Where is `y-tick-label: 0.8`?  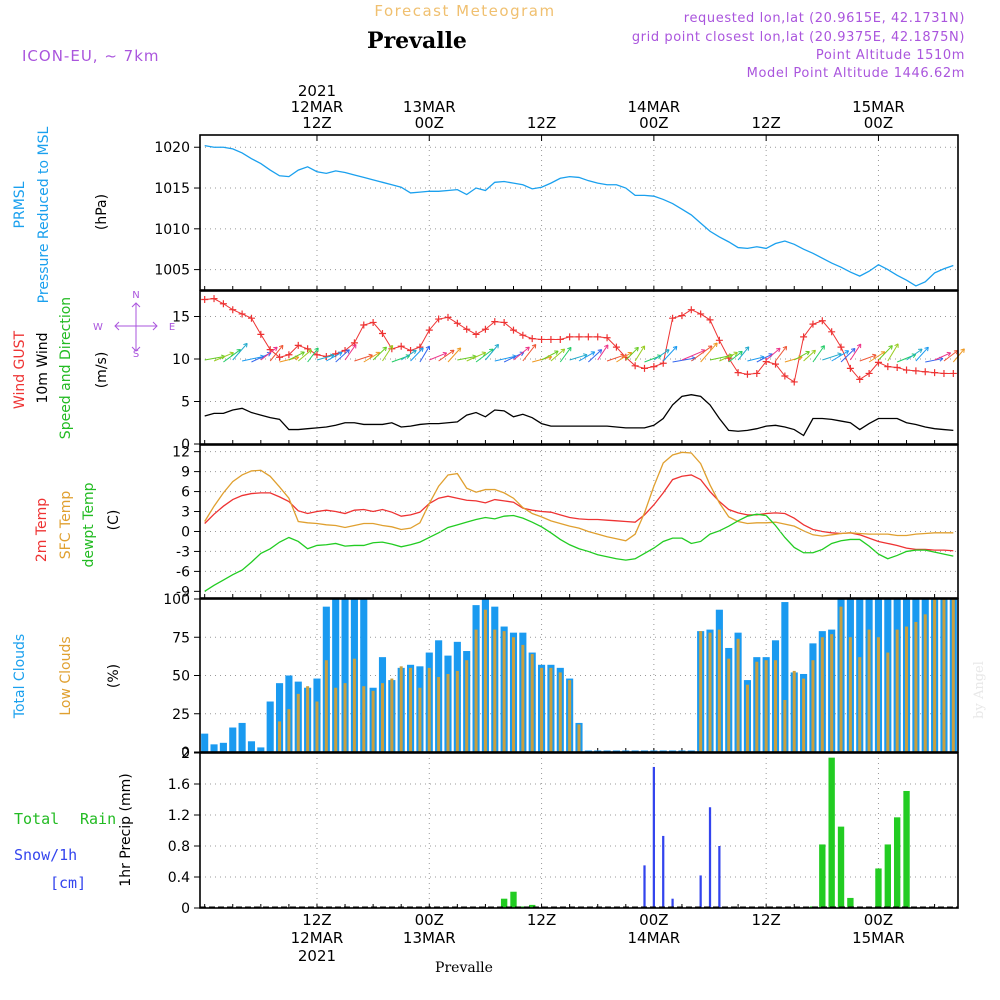
y-tick-label: 0.8 is located at coordinates (179, 847).